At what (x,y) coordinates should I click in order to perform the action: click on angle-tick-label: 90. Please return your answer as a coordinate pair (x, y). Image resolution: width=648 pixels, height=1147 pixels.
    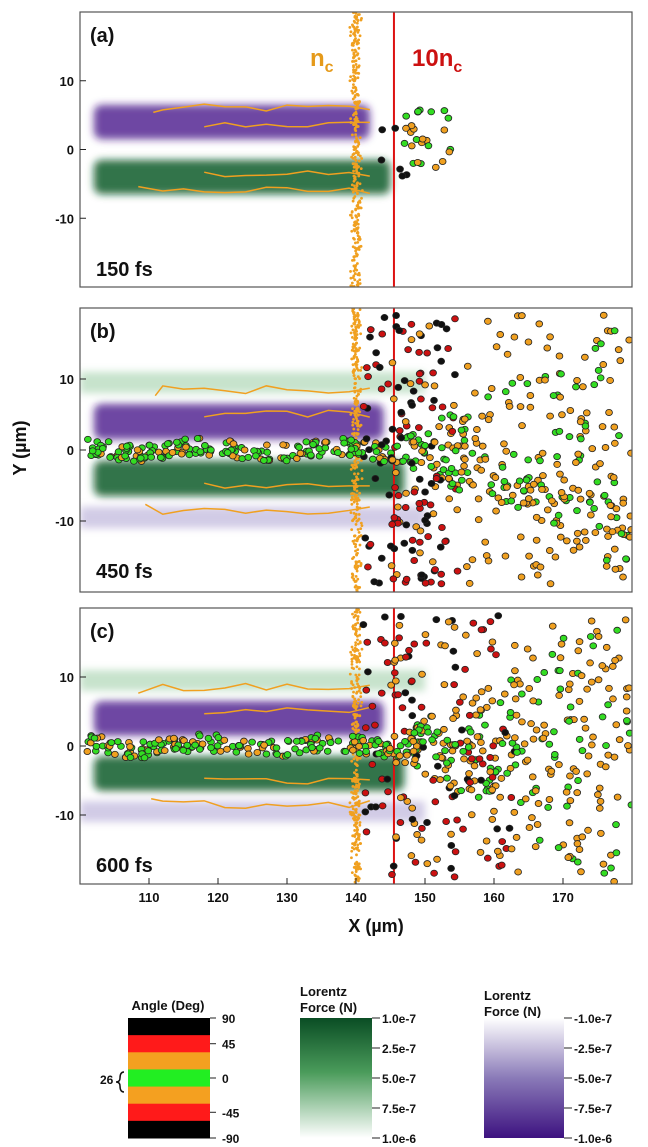
    Looking at the image, I should click on (229, 1019).